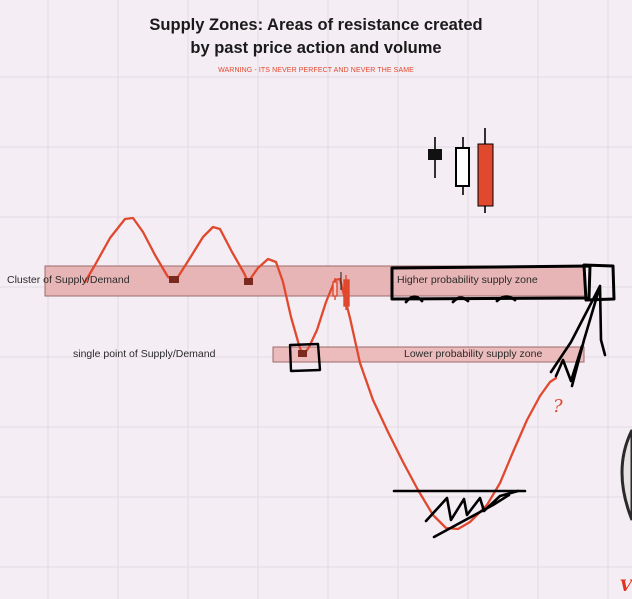 Image resolution: width=632 pixels, height=599 pixels. What do you see at coordinates (305, 357) in the screenshot?
I see `single-point-highlight-box` at bounding box center [305, 357].